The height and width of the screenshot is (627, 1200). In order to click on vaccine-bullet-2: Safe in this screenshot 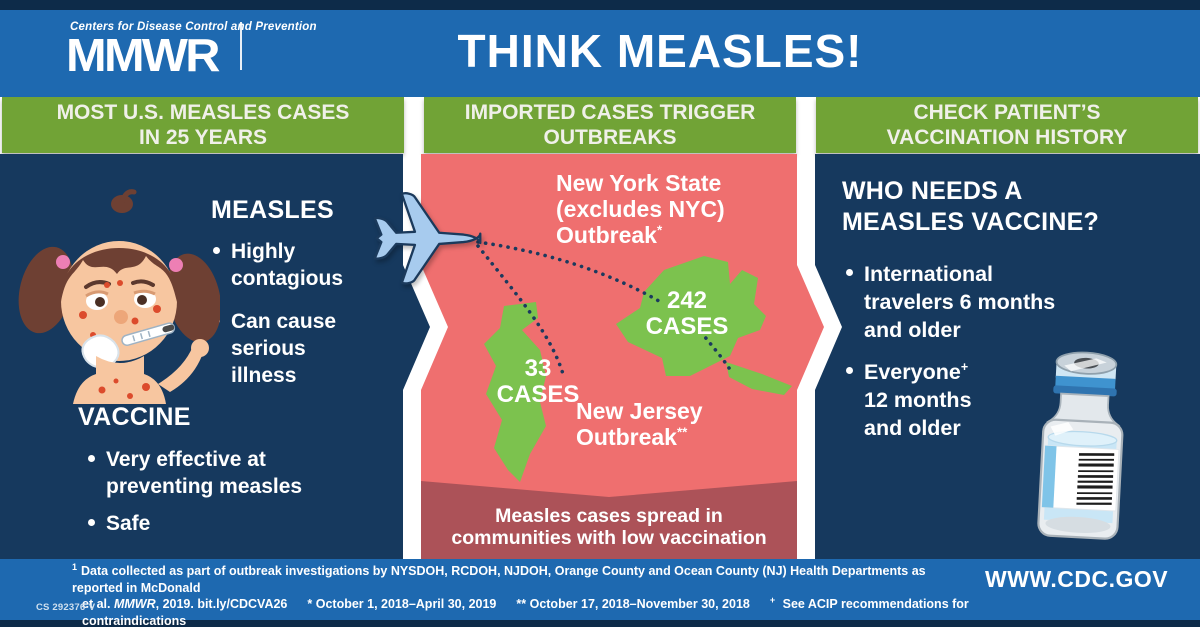, I will do `click(119, 523)`.